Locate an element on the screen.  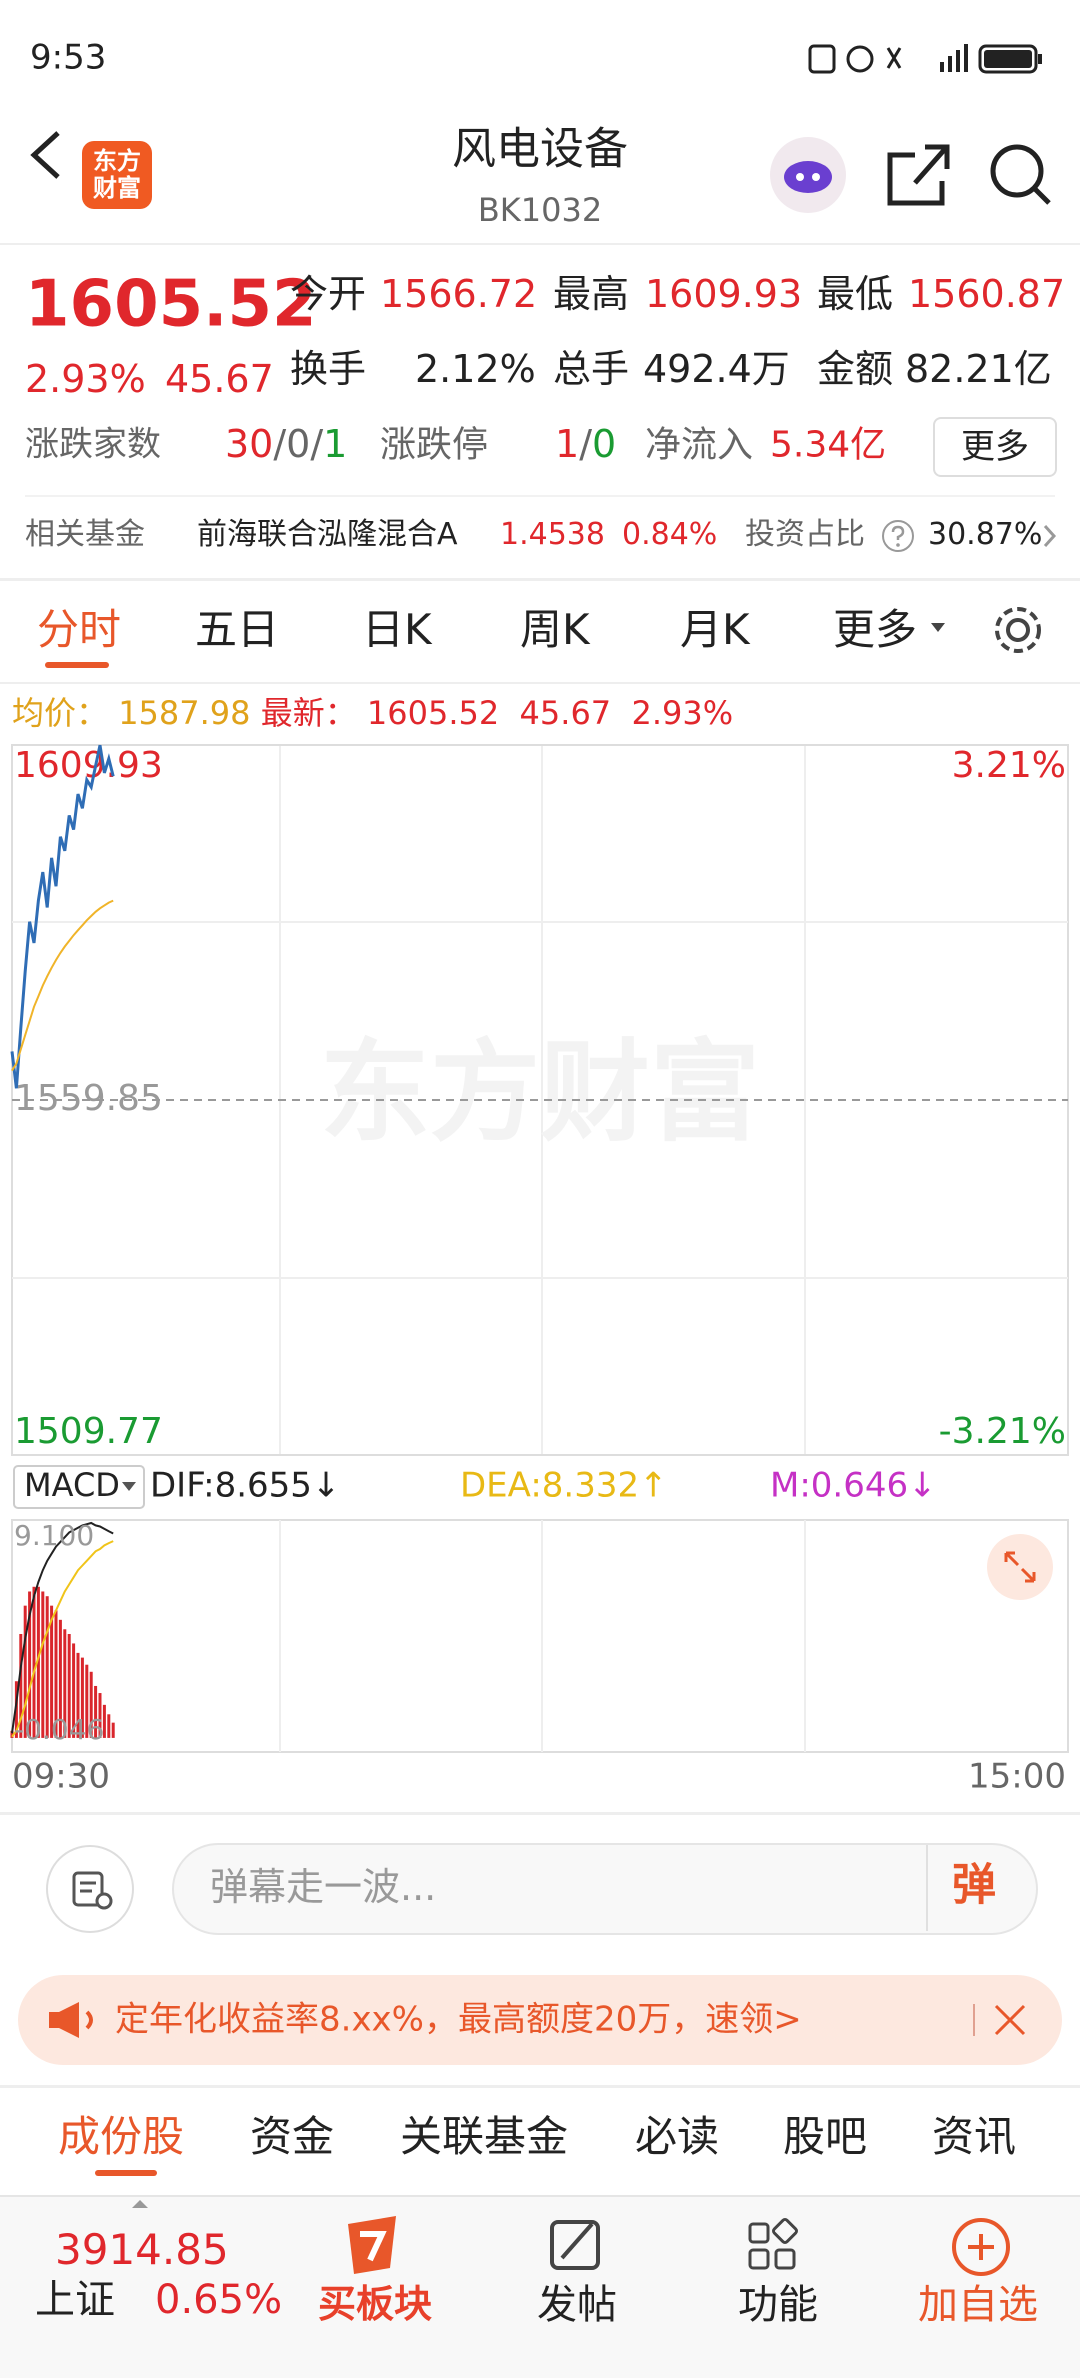
watermark: 东方财富 is located at coordinates (540, 1092).